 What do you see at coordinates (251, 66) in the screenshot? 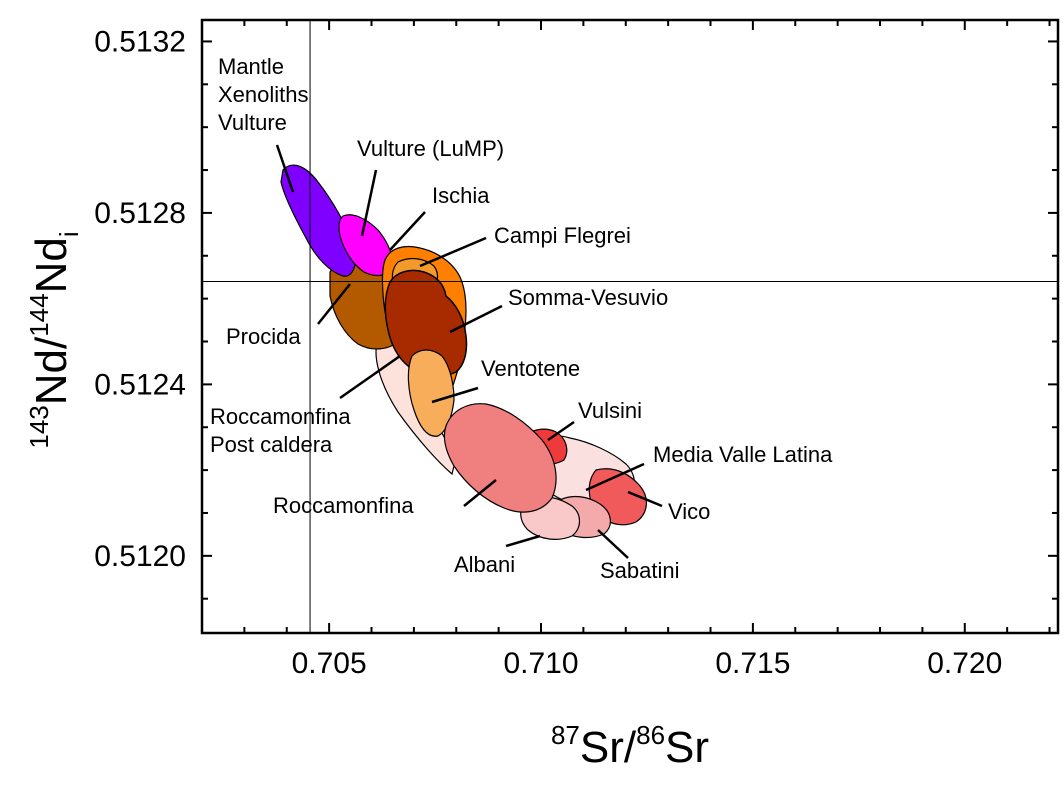
I see `field-label-line: Mantle` at bounding box center [251, 66].